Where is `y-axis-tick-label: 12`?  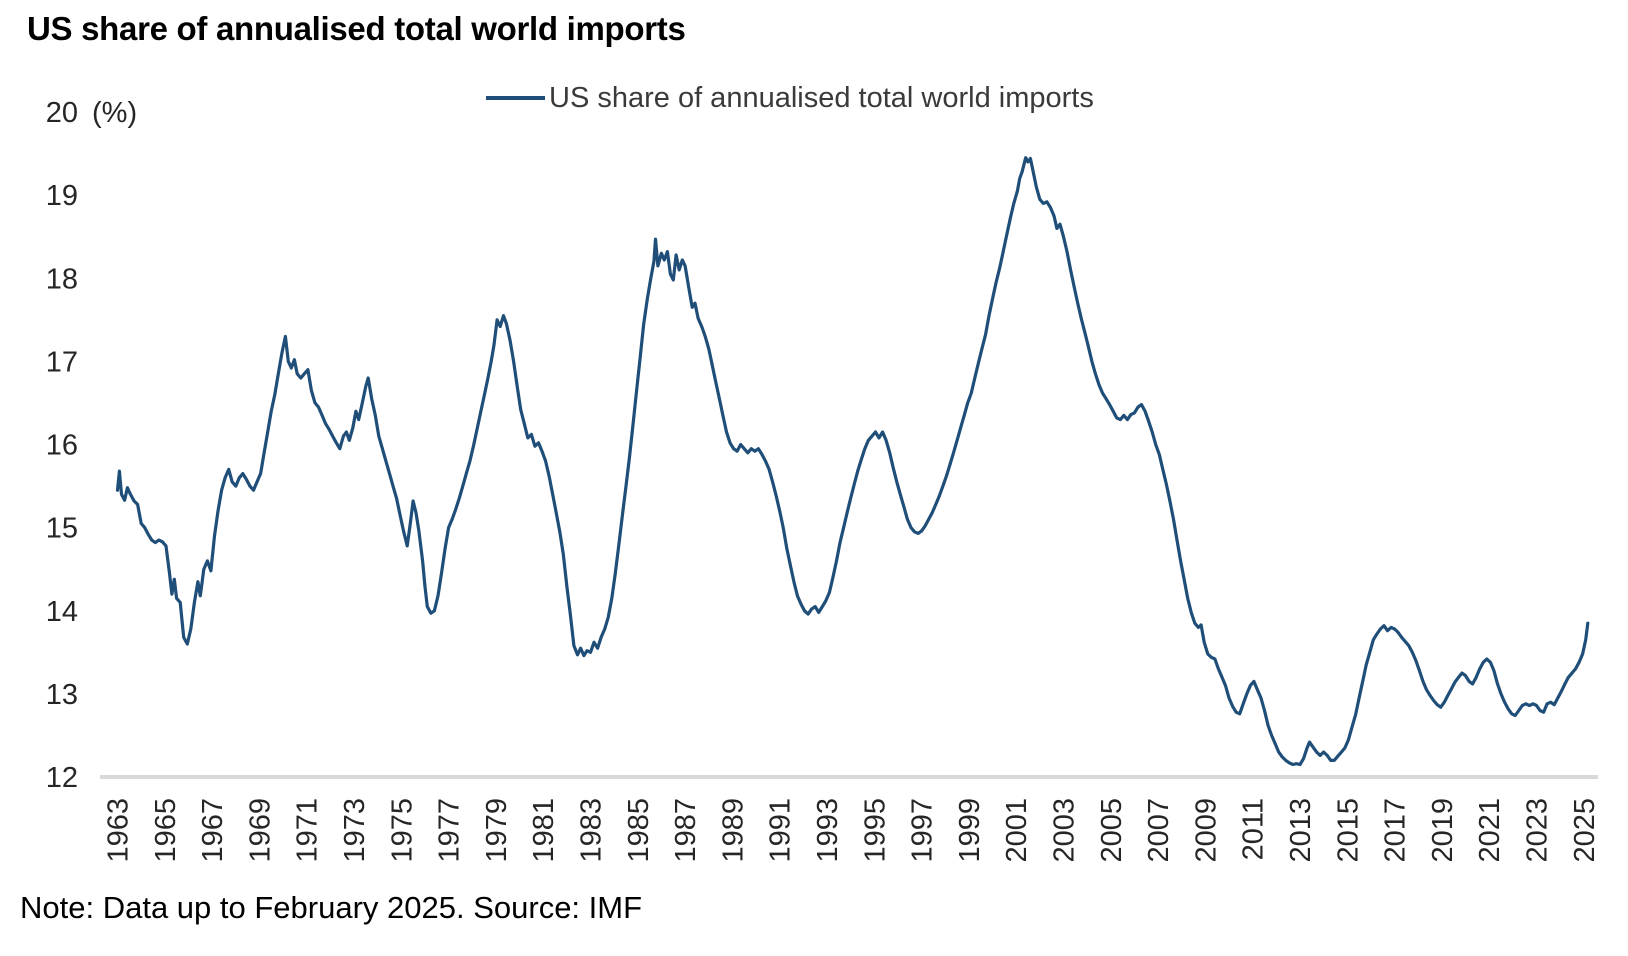
y-axis-tick-label: 12 is located at coordinates (62, 778).